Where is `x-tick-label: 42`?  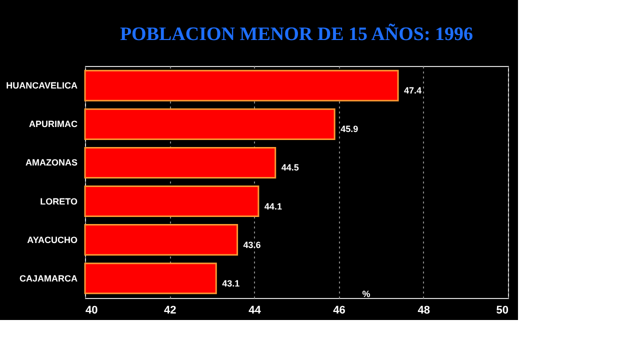
x-tick-label: 42 is located at coordinates (170, 310).